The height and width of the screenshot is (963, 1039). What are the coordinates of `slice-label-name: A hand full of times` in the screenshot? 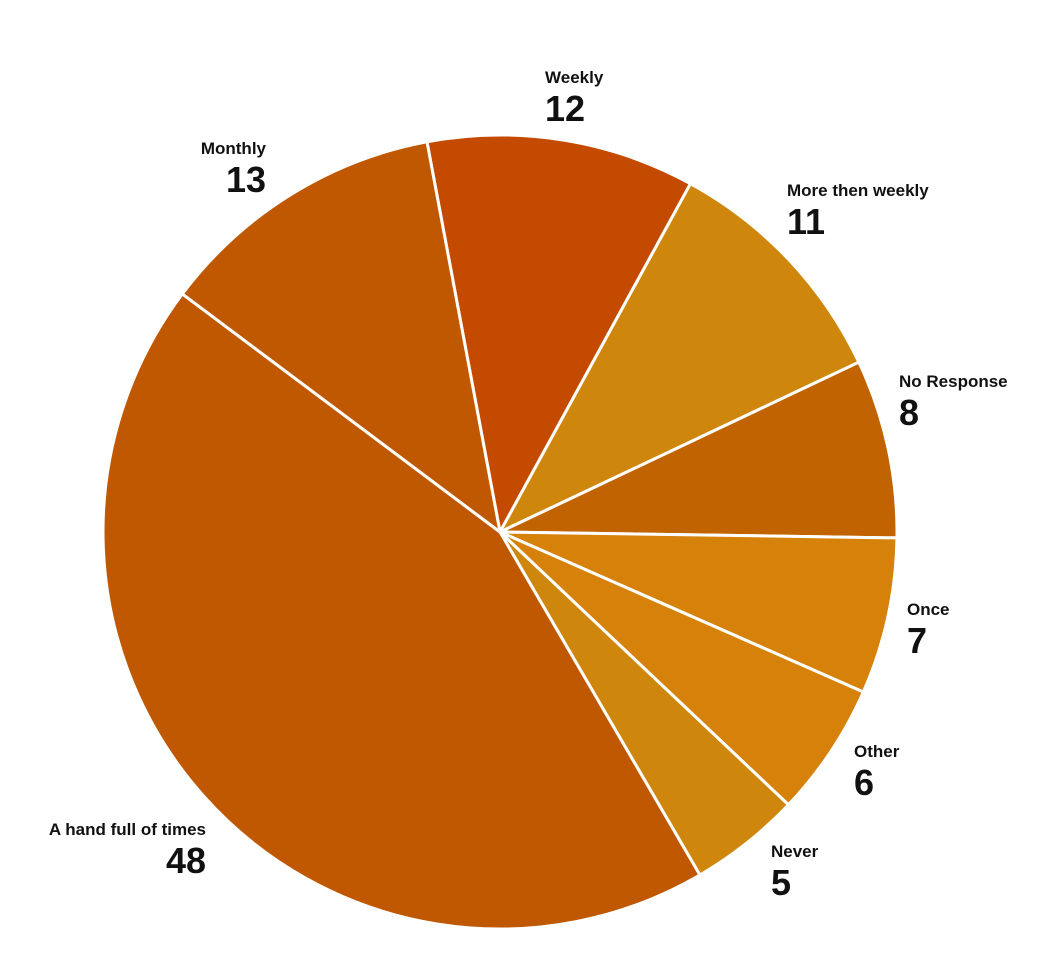 It's located at (127, 829).